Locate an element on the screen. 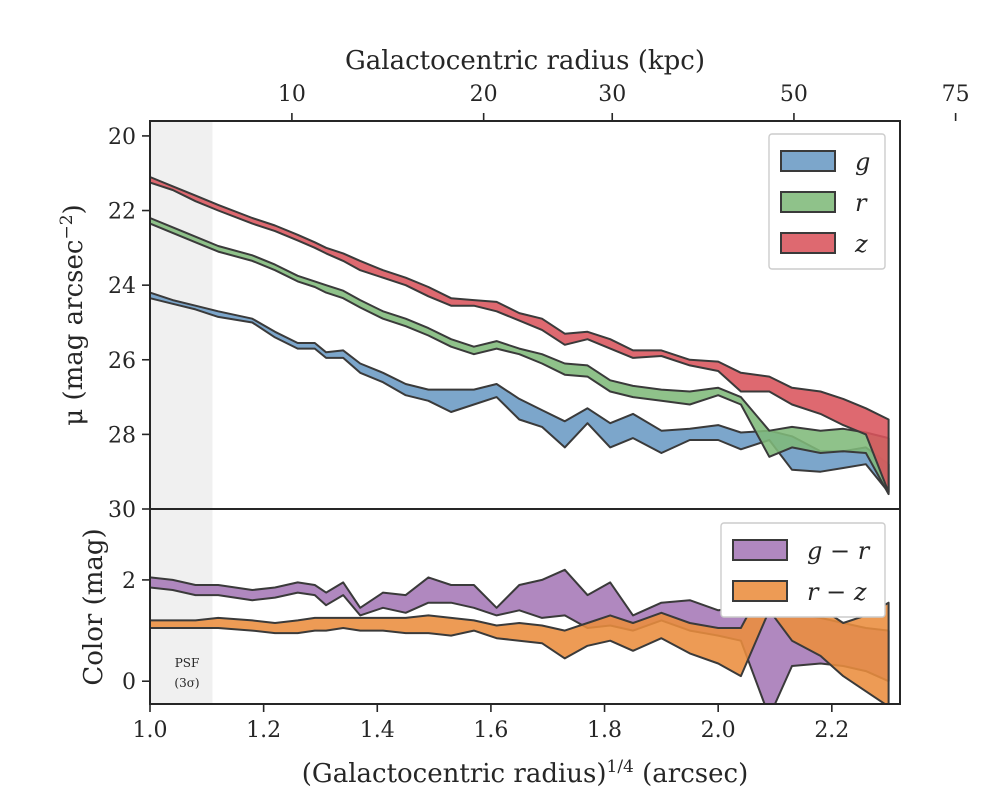  top-x-tick-label: 30 is located at coordinates (612, 94).